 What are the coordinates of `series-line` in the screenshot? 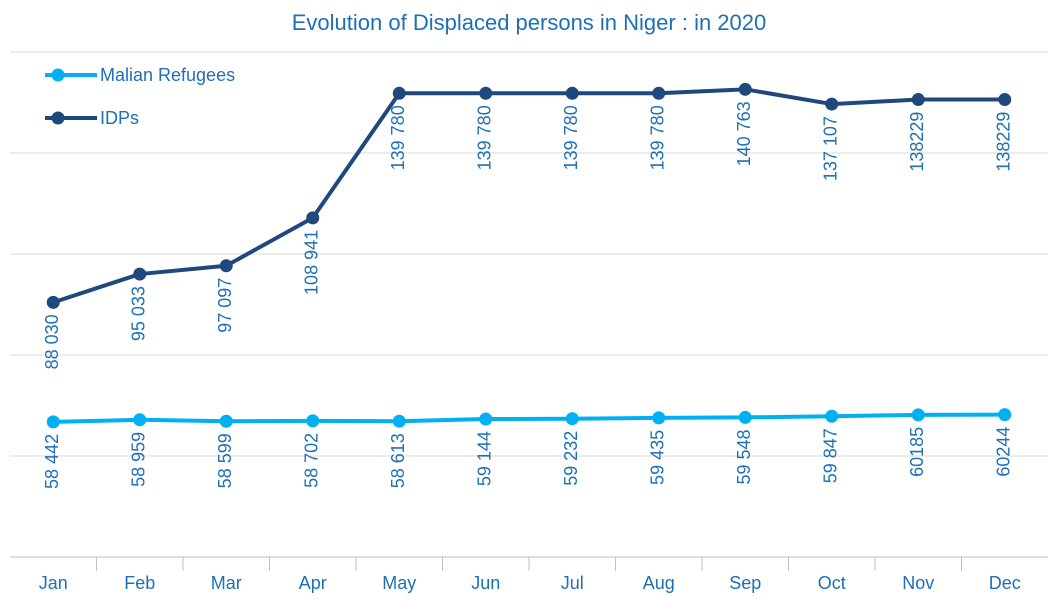 It's located at (529, 418).